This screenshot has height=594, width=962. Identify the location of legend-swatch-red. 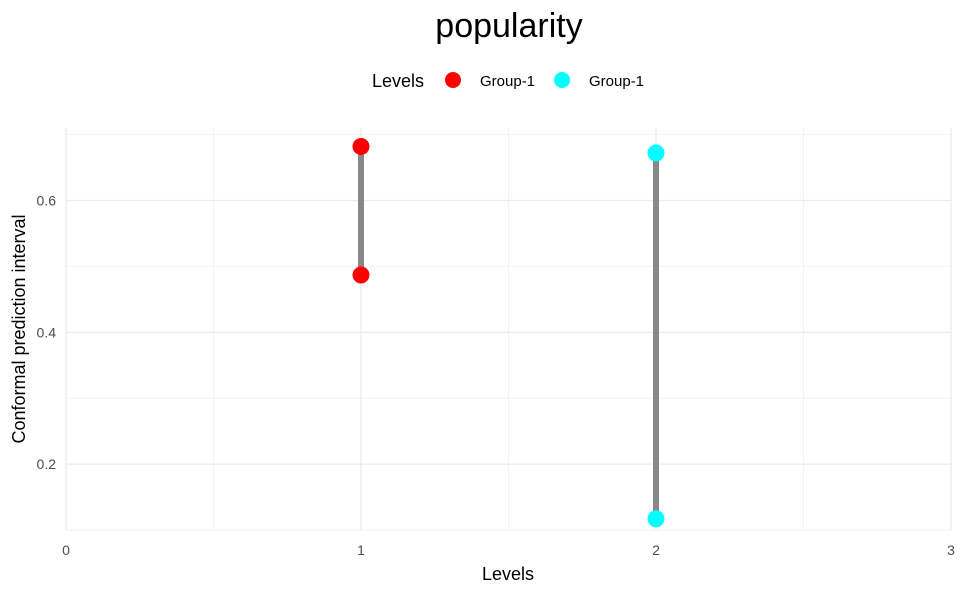
(453, 80).